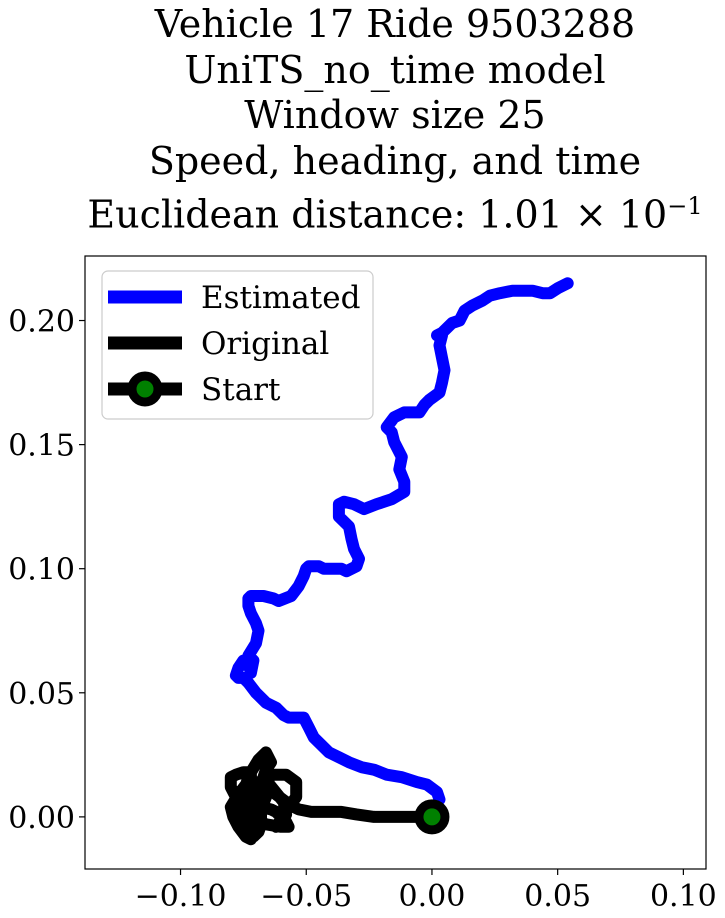  Describe the element at coordinates (573, 214) in the screenshot. I see `title-distance-value: 1.01 × 10` at that location.